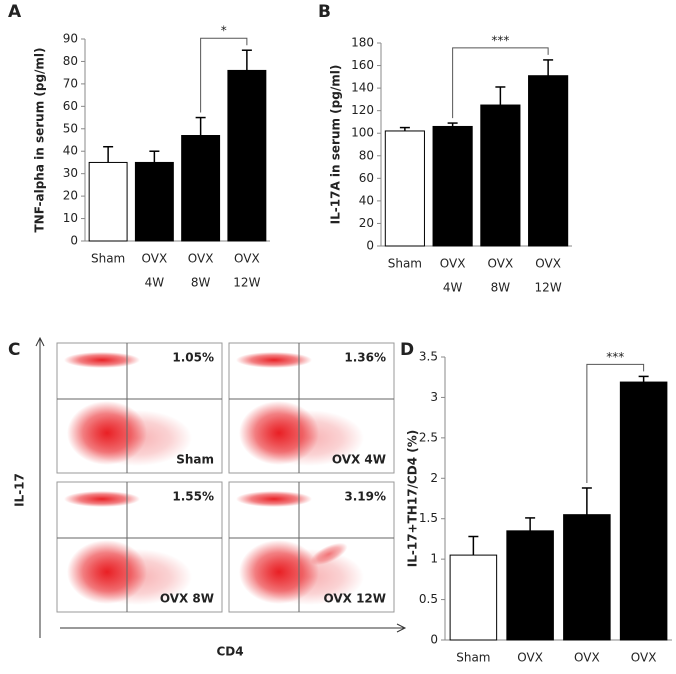 The height and width of the screenshot is (674, 676). Describe the element at coordinates (362, 133) in the screenshot. I see `y-tick-label: 100` at that location.